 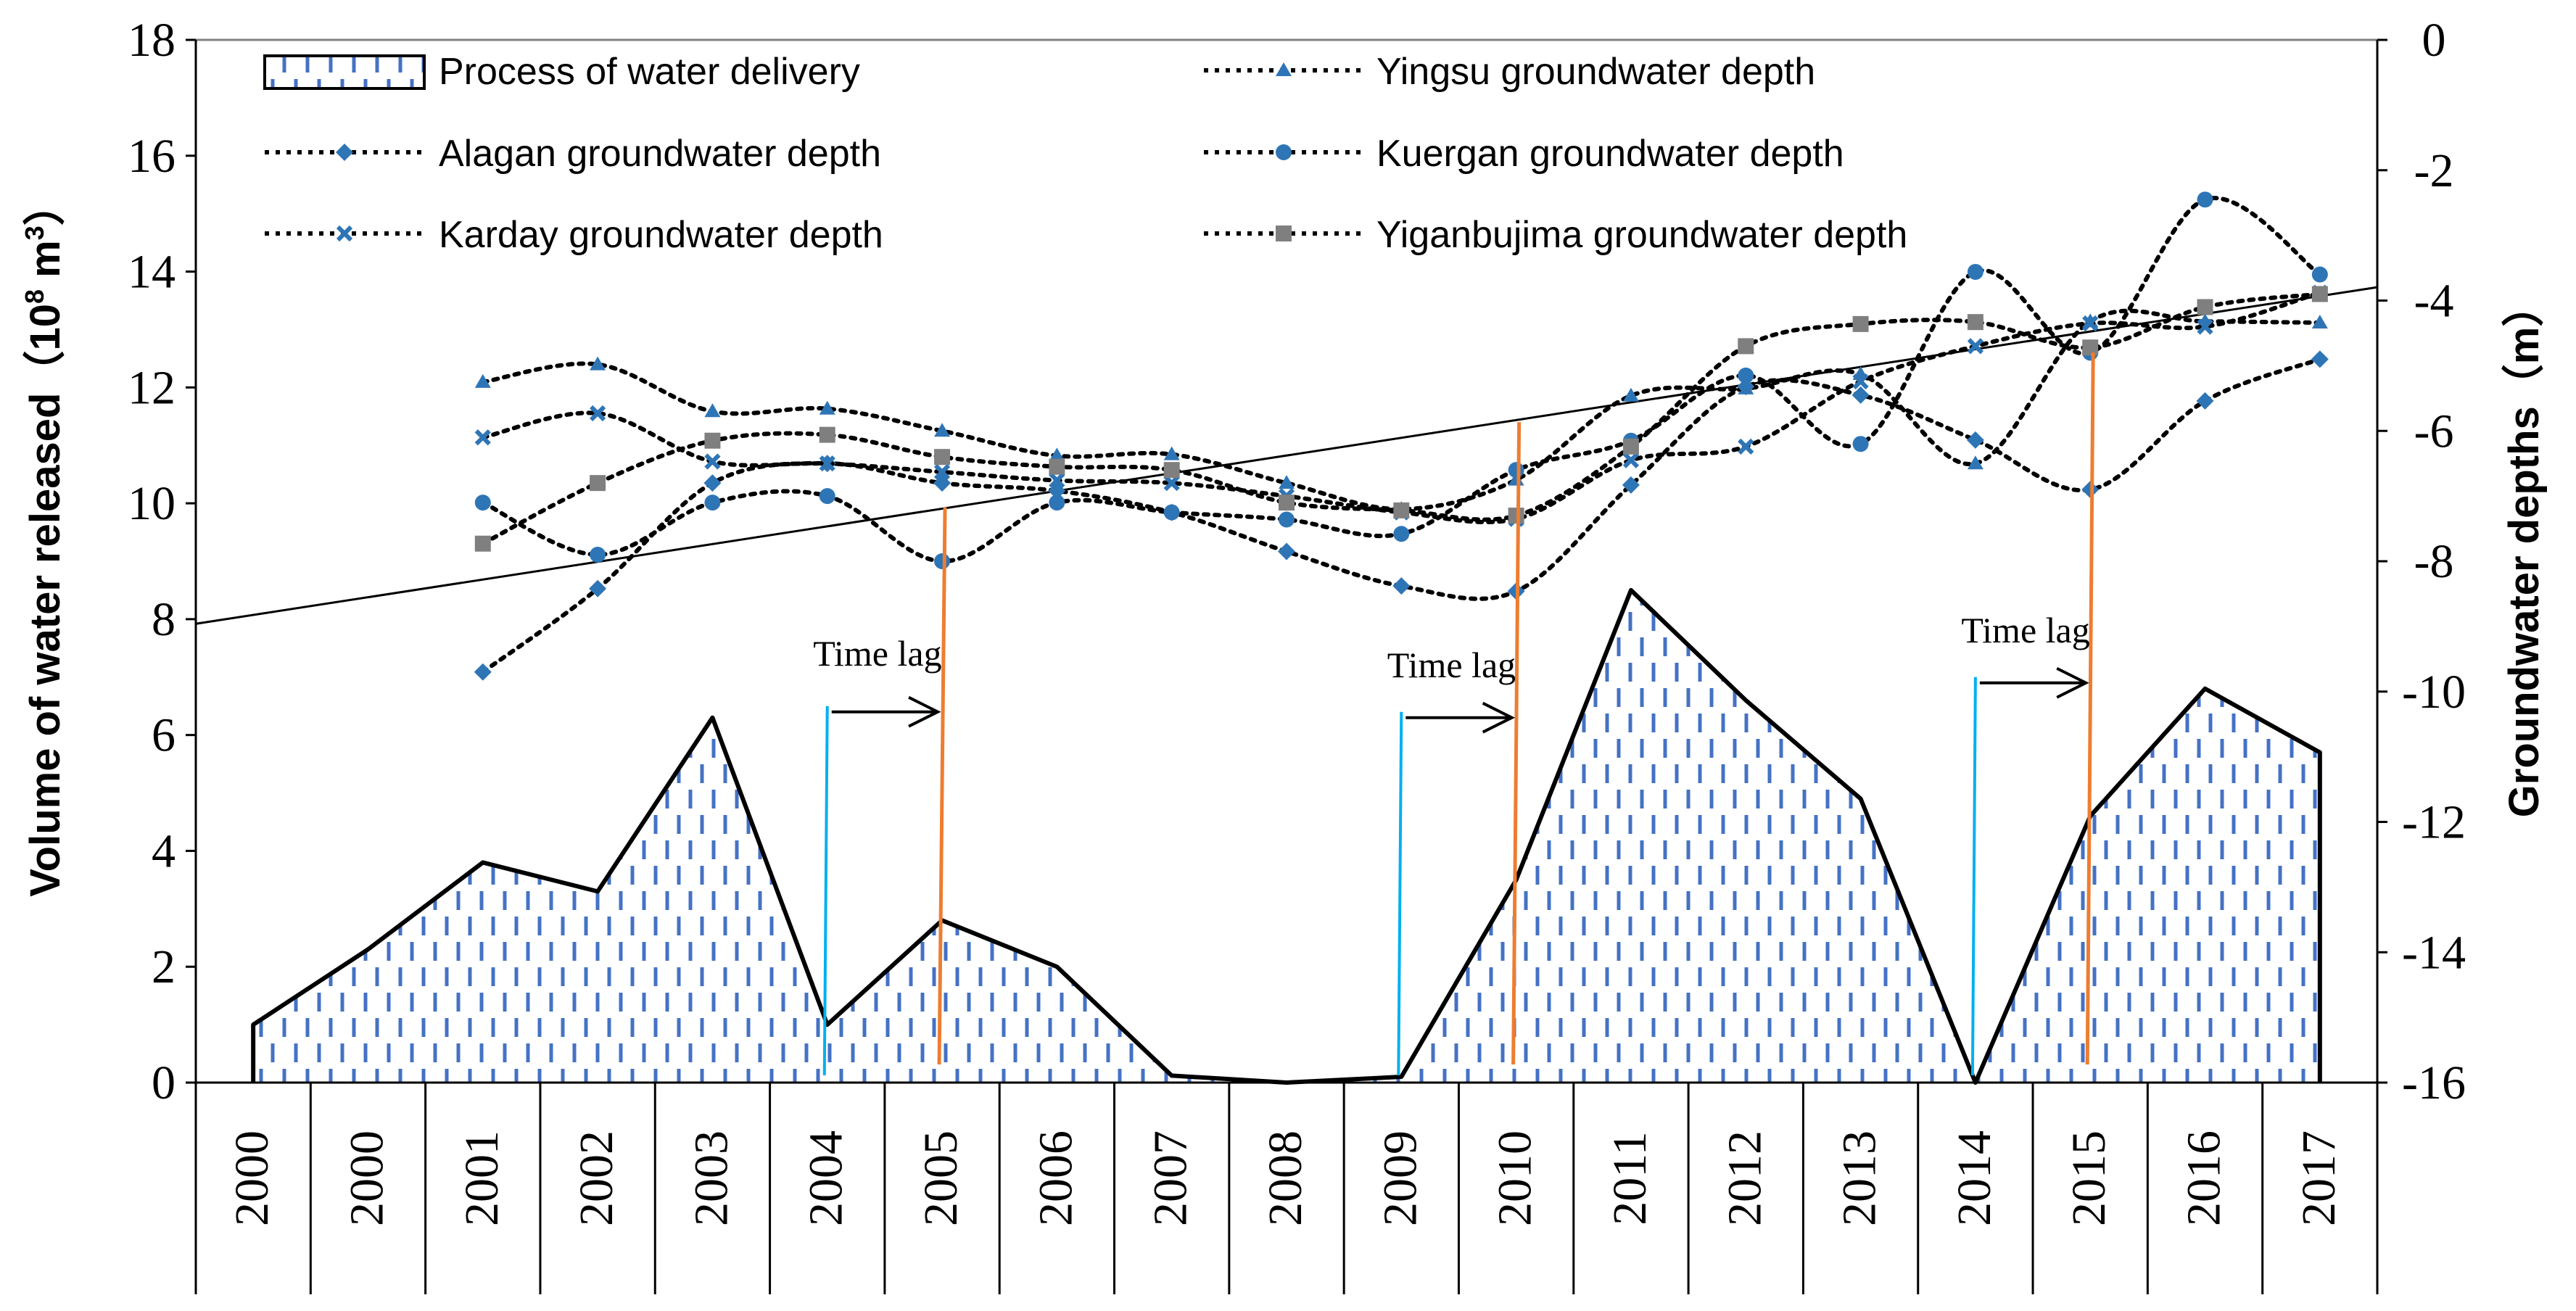 What do you see at coordinates (2434, 692) in the screenshot?
I see `y-right-tick-label-3: -10` at bounding box center [2434, 692].